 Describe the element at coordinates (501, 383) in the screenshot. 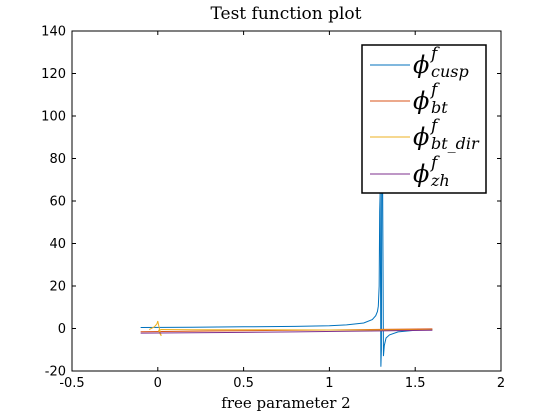

I see `x-tick-label: 2` at that location.